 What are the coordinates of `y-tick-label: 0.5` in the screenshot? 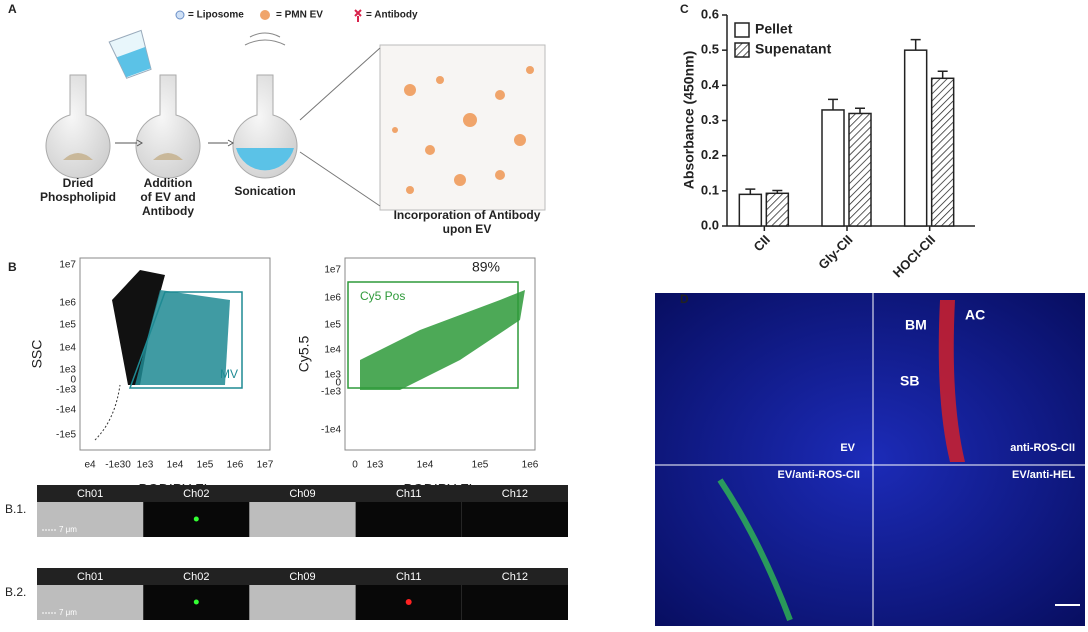 It's located at (710, 49).